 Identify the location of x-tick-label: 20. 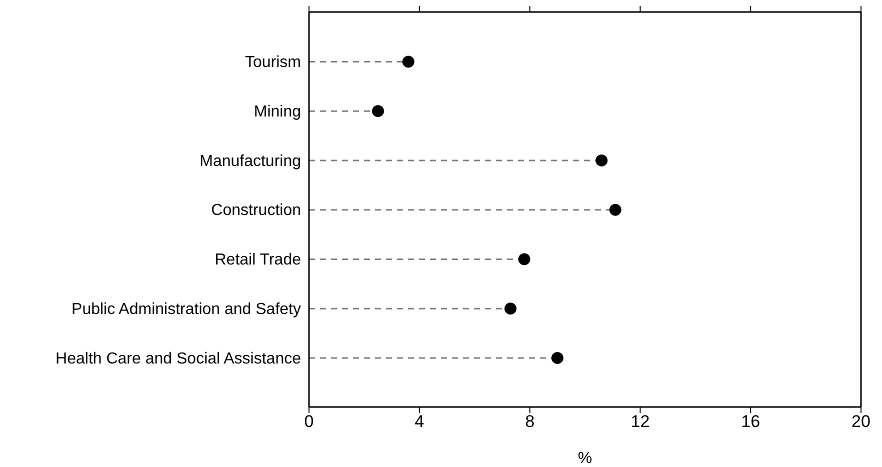
(861, 422).